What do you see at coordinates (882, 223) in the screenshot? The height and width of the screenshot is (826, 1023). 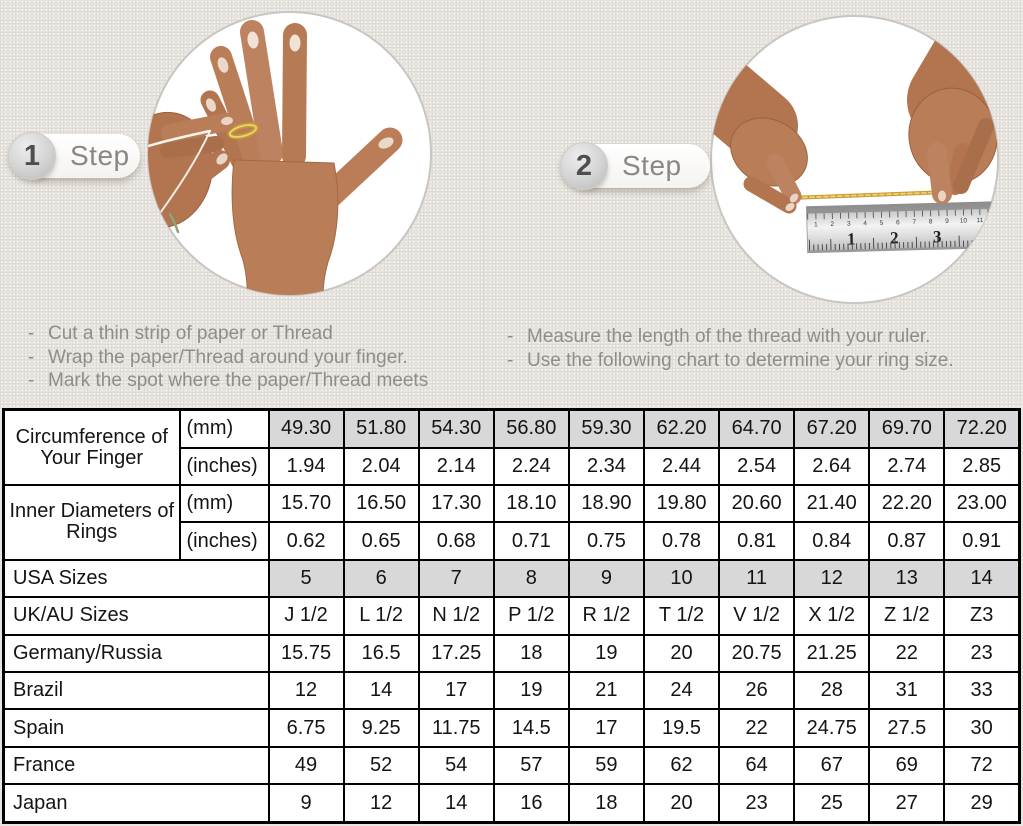 I see `ruler-cm-label: 5` at bounding box center [882, 223].